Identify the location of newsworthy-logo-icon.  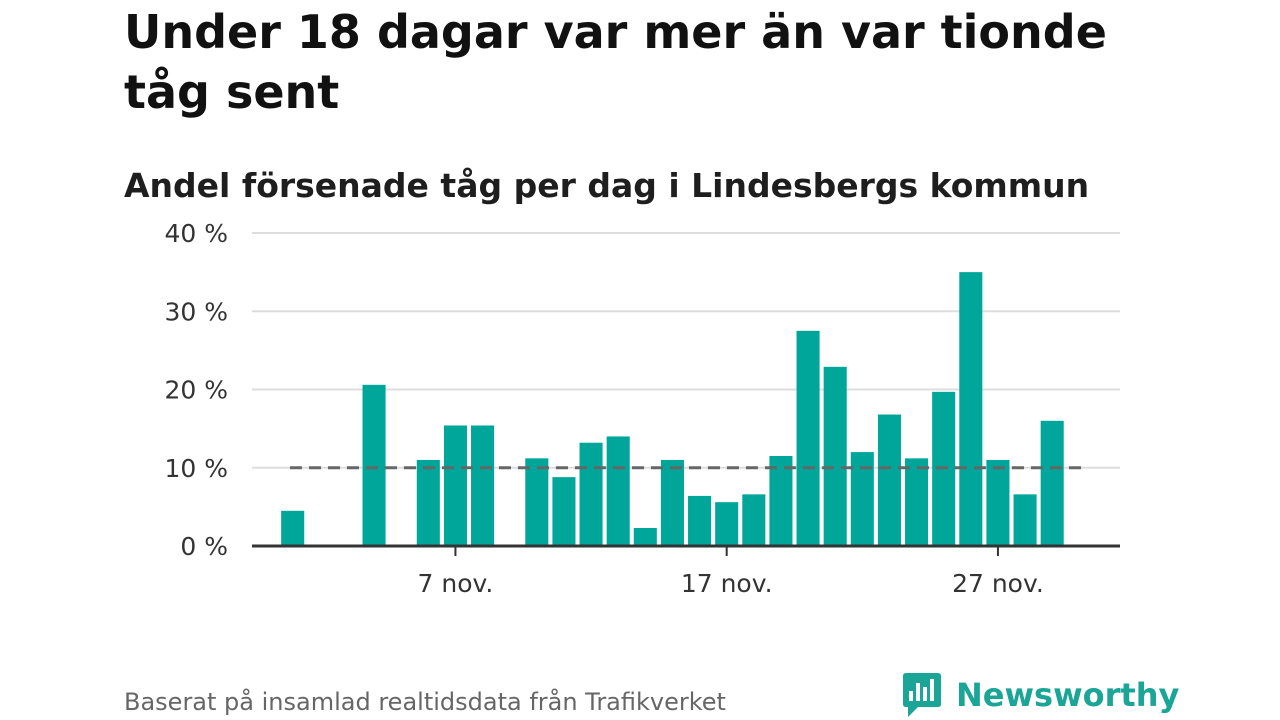
(922, 695).